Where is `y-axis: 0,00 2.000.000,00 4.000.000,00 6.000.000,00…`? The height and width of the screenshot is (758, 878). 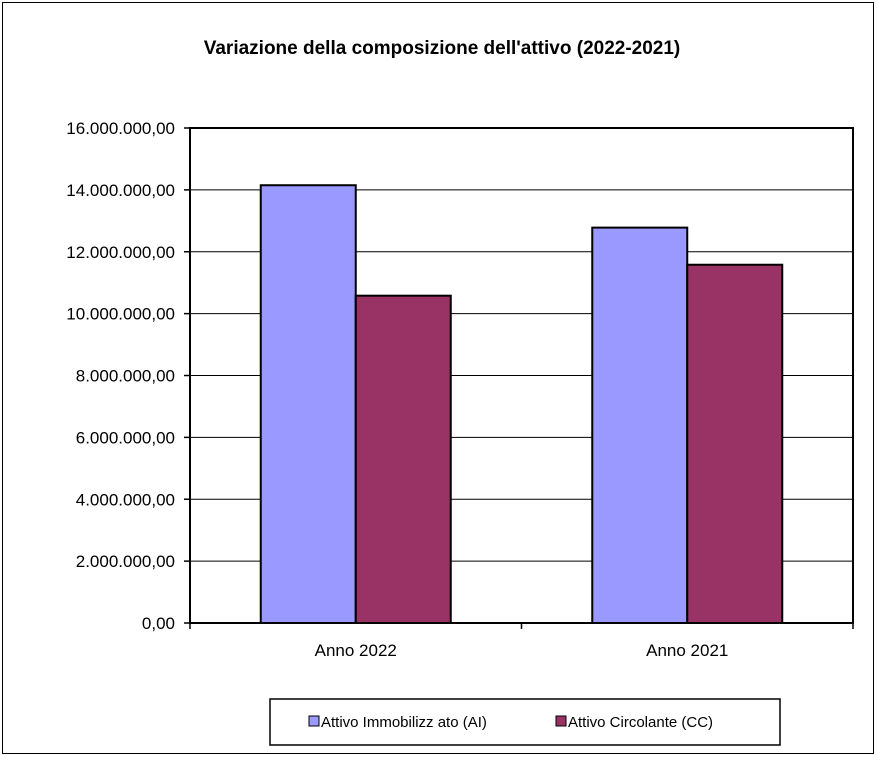 y-axis: 0,00 2.000.000,00 4.000.000,00 6.000.000,00… is located at coordinates (128, 376).